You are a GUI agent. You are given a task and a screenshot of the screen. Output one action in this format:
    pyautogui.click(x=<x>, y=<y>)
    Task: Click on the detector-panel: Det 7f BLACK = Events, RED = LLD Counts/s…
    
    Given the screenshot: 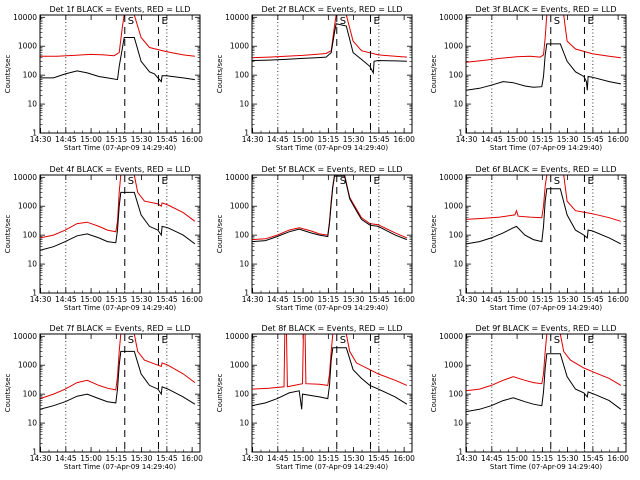 What is the action you would take?
    pyautogui.click(x=103, y=397)
    